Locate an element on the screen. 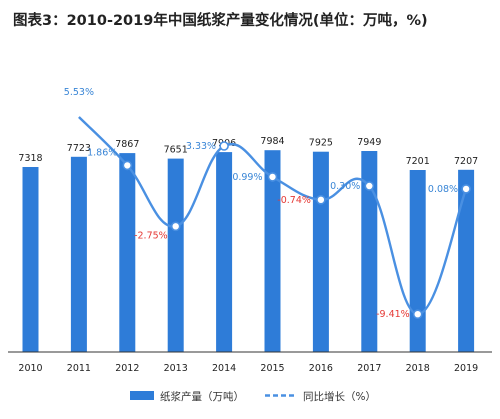 The width and height of the screenshot is (500, 419). bar-2011 is located at coordinates (78, 254).